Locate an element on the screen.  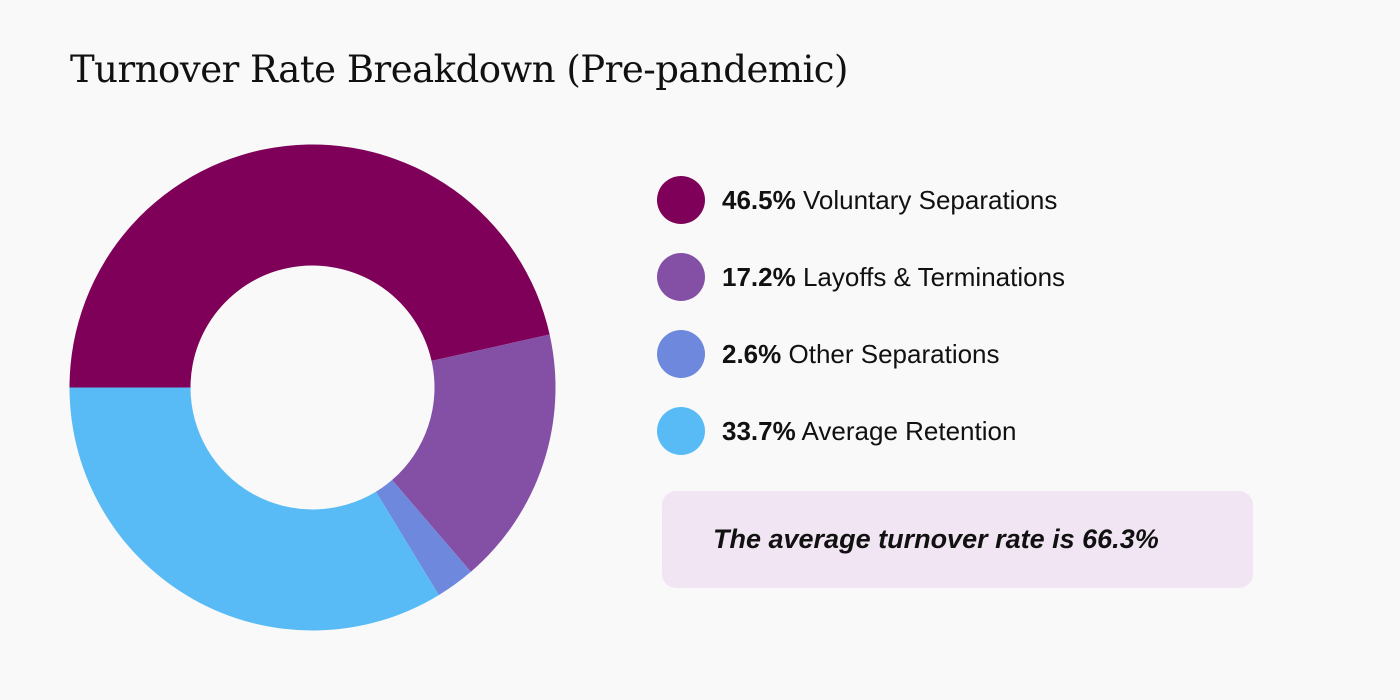
legend-item-voluntary-separations: 46.5% Voluntary Separations is located at coordinates (861, 200).